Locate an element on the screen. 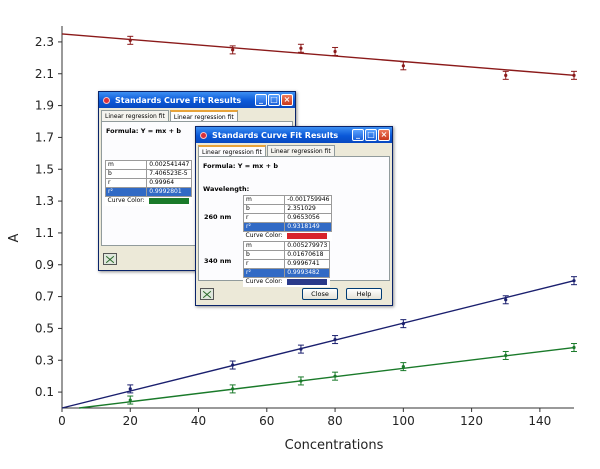 Image resolution: width=600 pixels, height=469 pixels. app-icon is located at coordinates (106, 100).